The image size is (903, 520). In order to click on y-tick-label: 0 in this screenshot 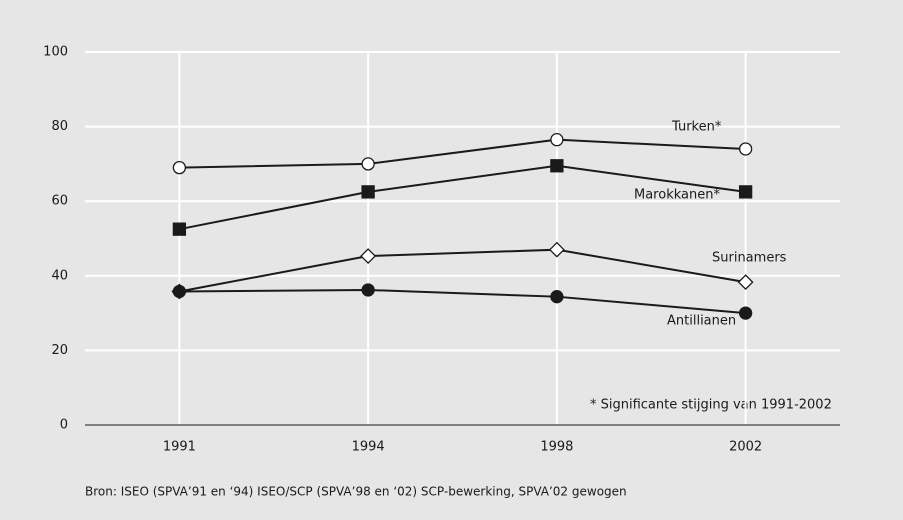, I will do `click(64, 425)`.